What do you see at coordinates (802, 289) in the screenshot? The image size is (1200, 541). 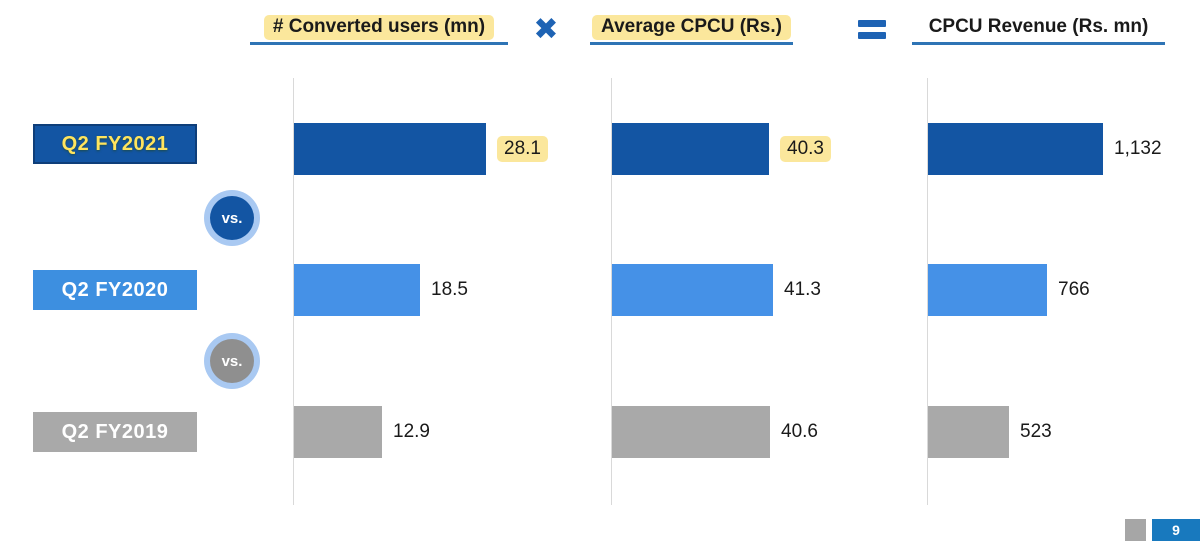 I see `bar-value-q2fy2020-average-cpcu: 41.3` at bounding box center [802, 289].